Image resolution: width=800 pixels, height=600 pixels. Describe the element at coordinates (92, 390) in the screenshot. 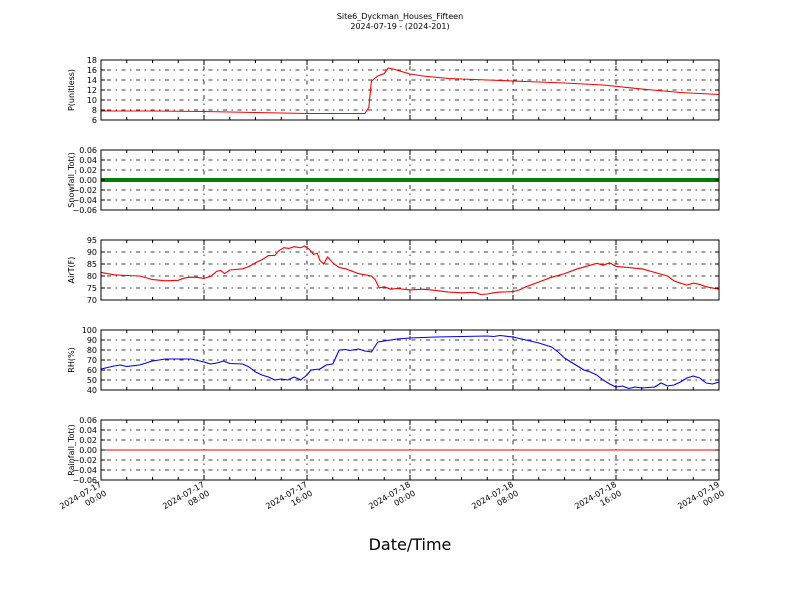

I see `y-tick-label: 40` at that location.